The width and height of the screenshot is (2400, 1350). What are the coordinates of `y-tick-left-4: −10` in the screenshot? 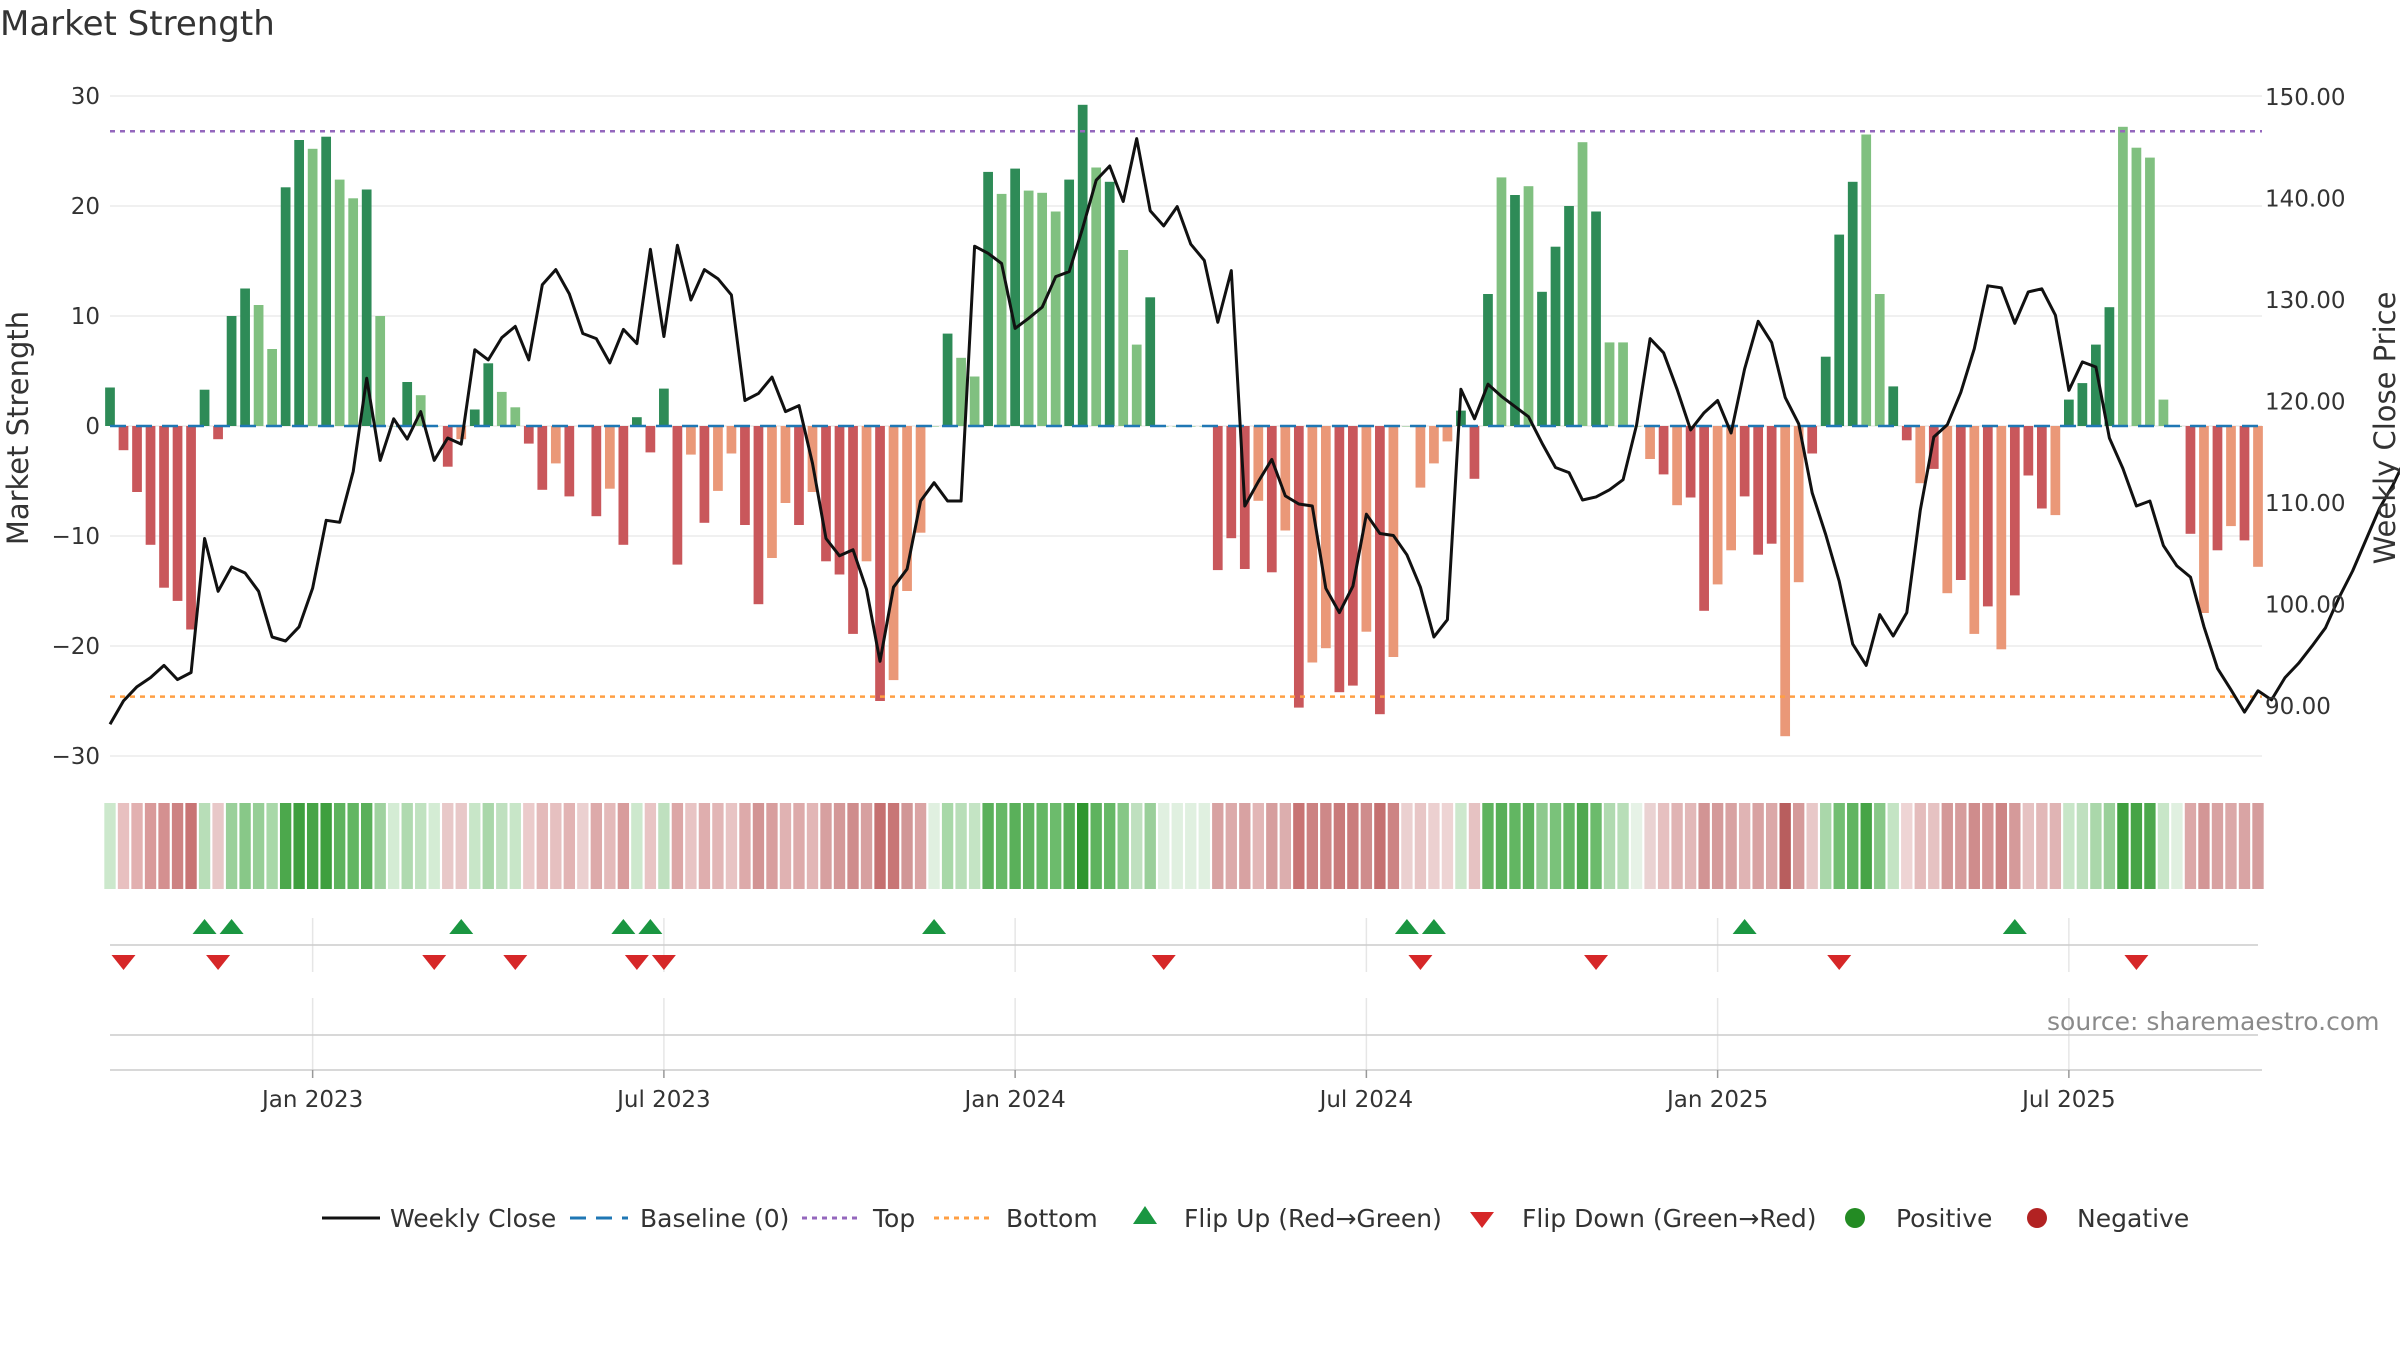 It's located at (75, 537).